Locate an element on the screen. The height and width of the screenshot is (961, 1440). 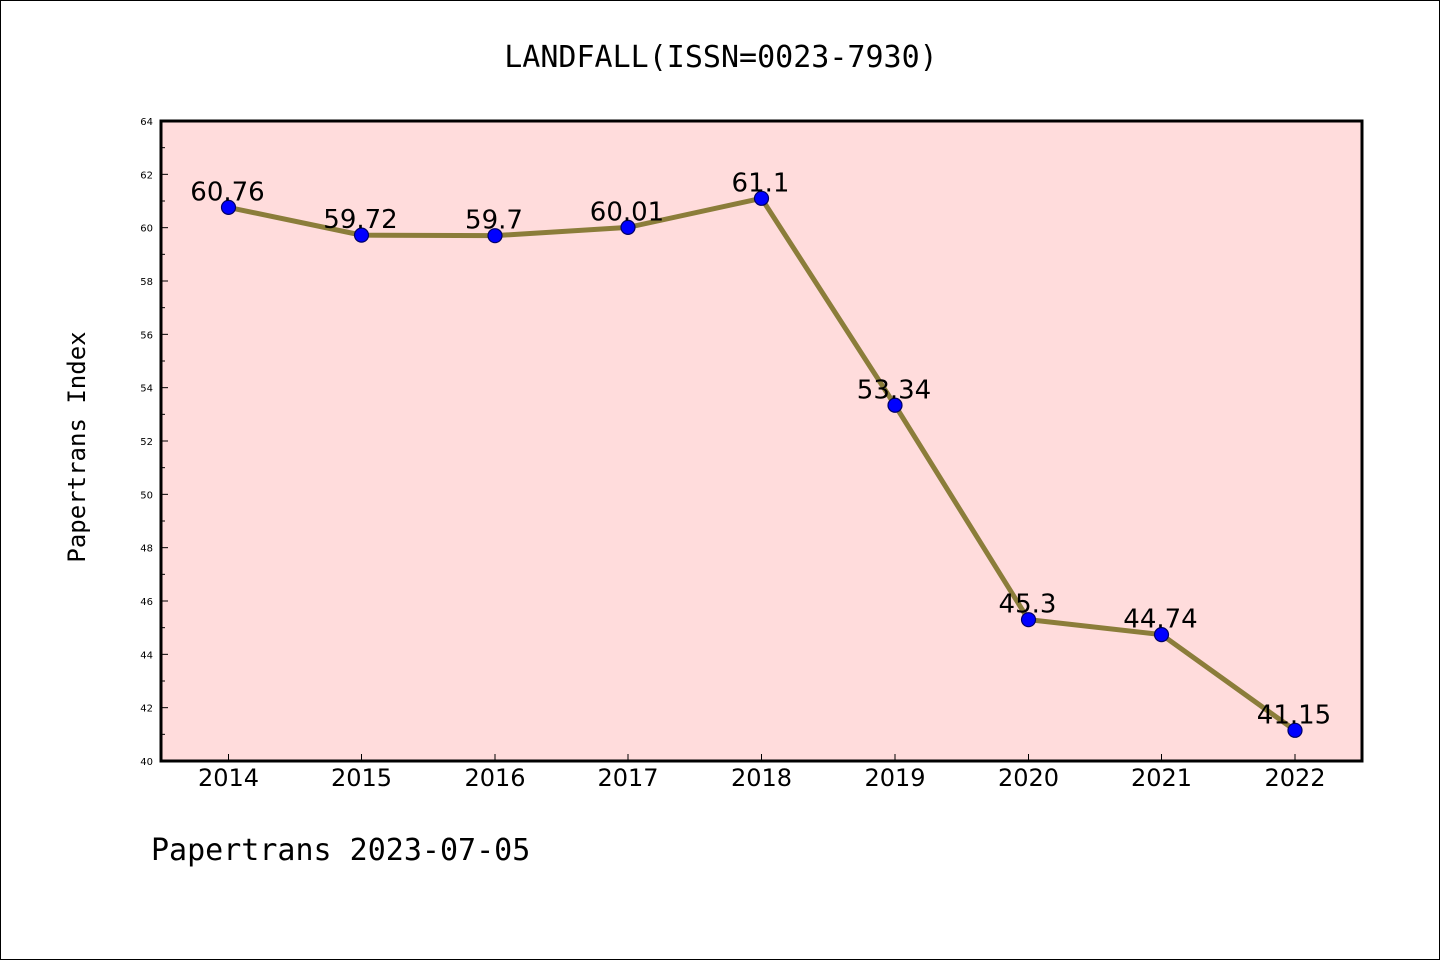
x-tick-label: 2014 is located at coordinates (228, 778).